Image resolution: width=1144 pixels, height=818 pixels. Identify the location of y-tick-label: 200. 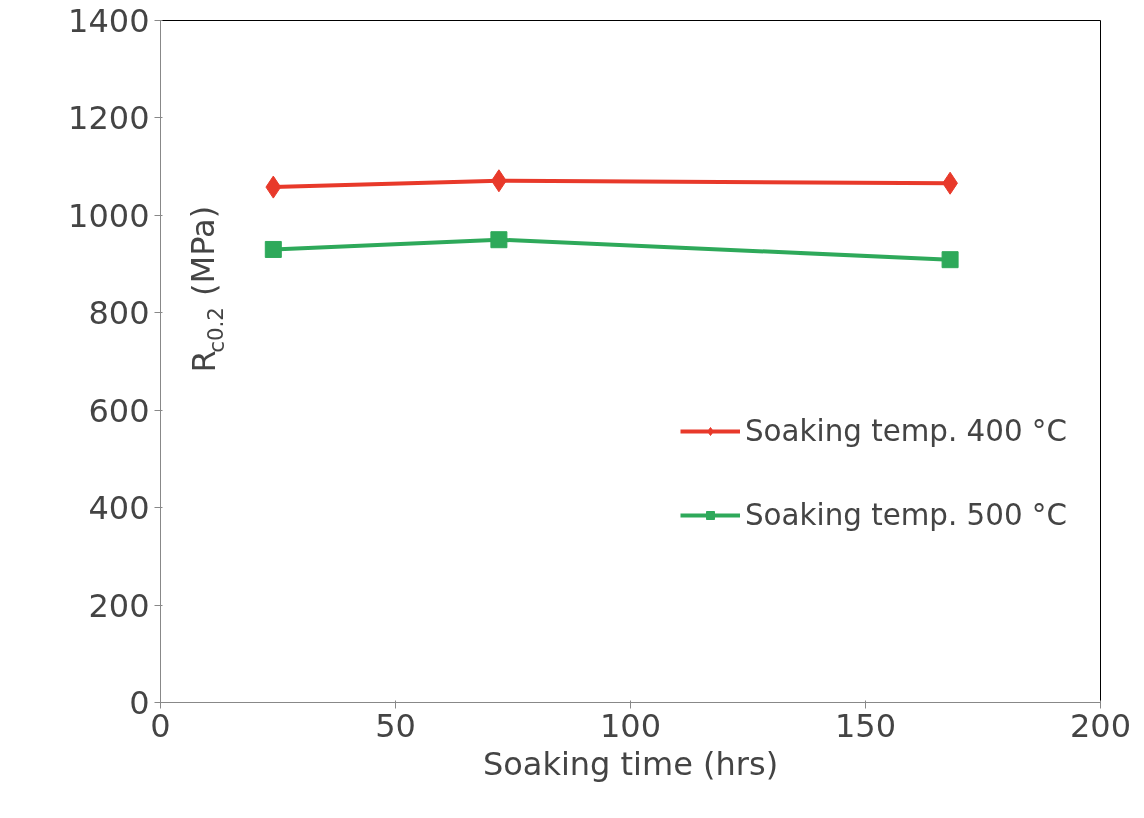
(119, 605).